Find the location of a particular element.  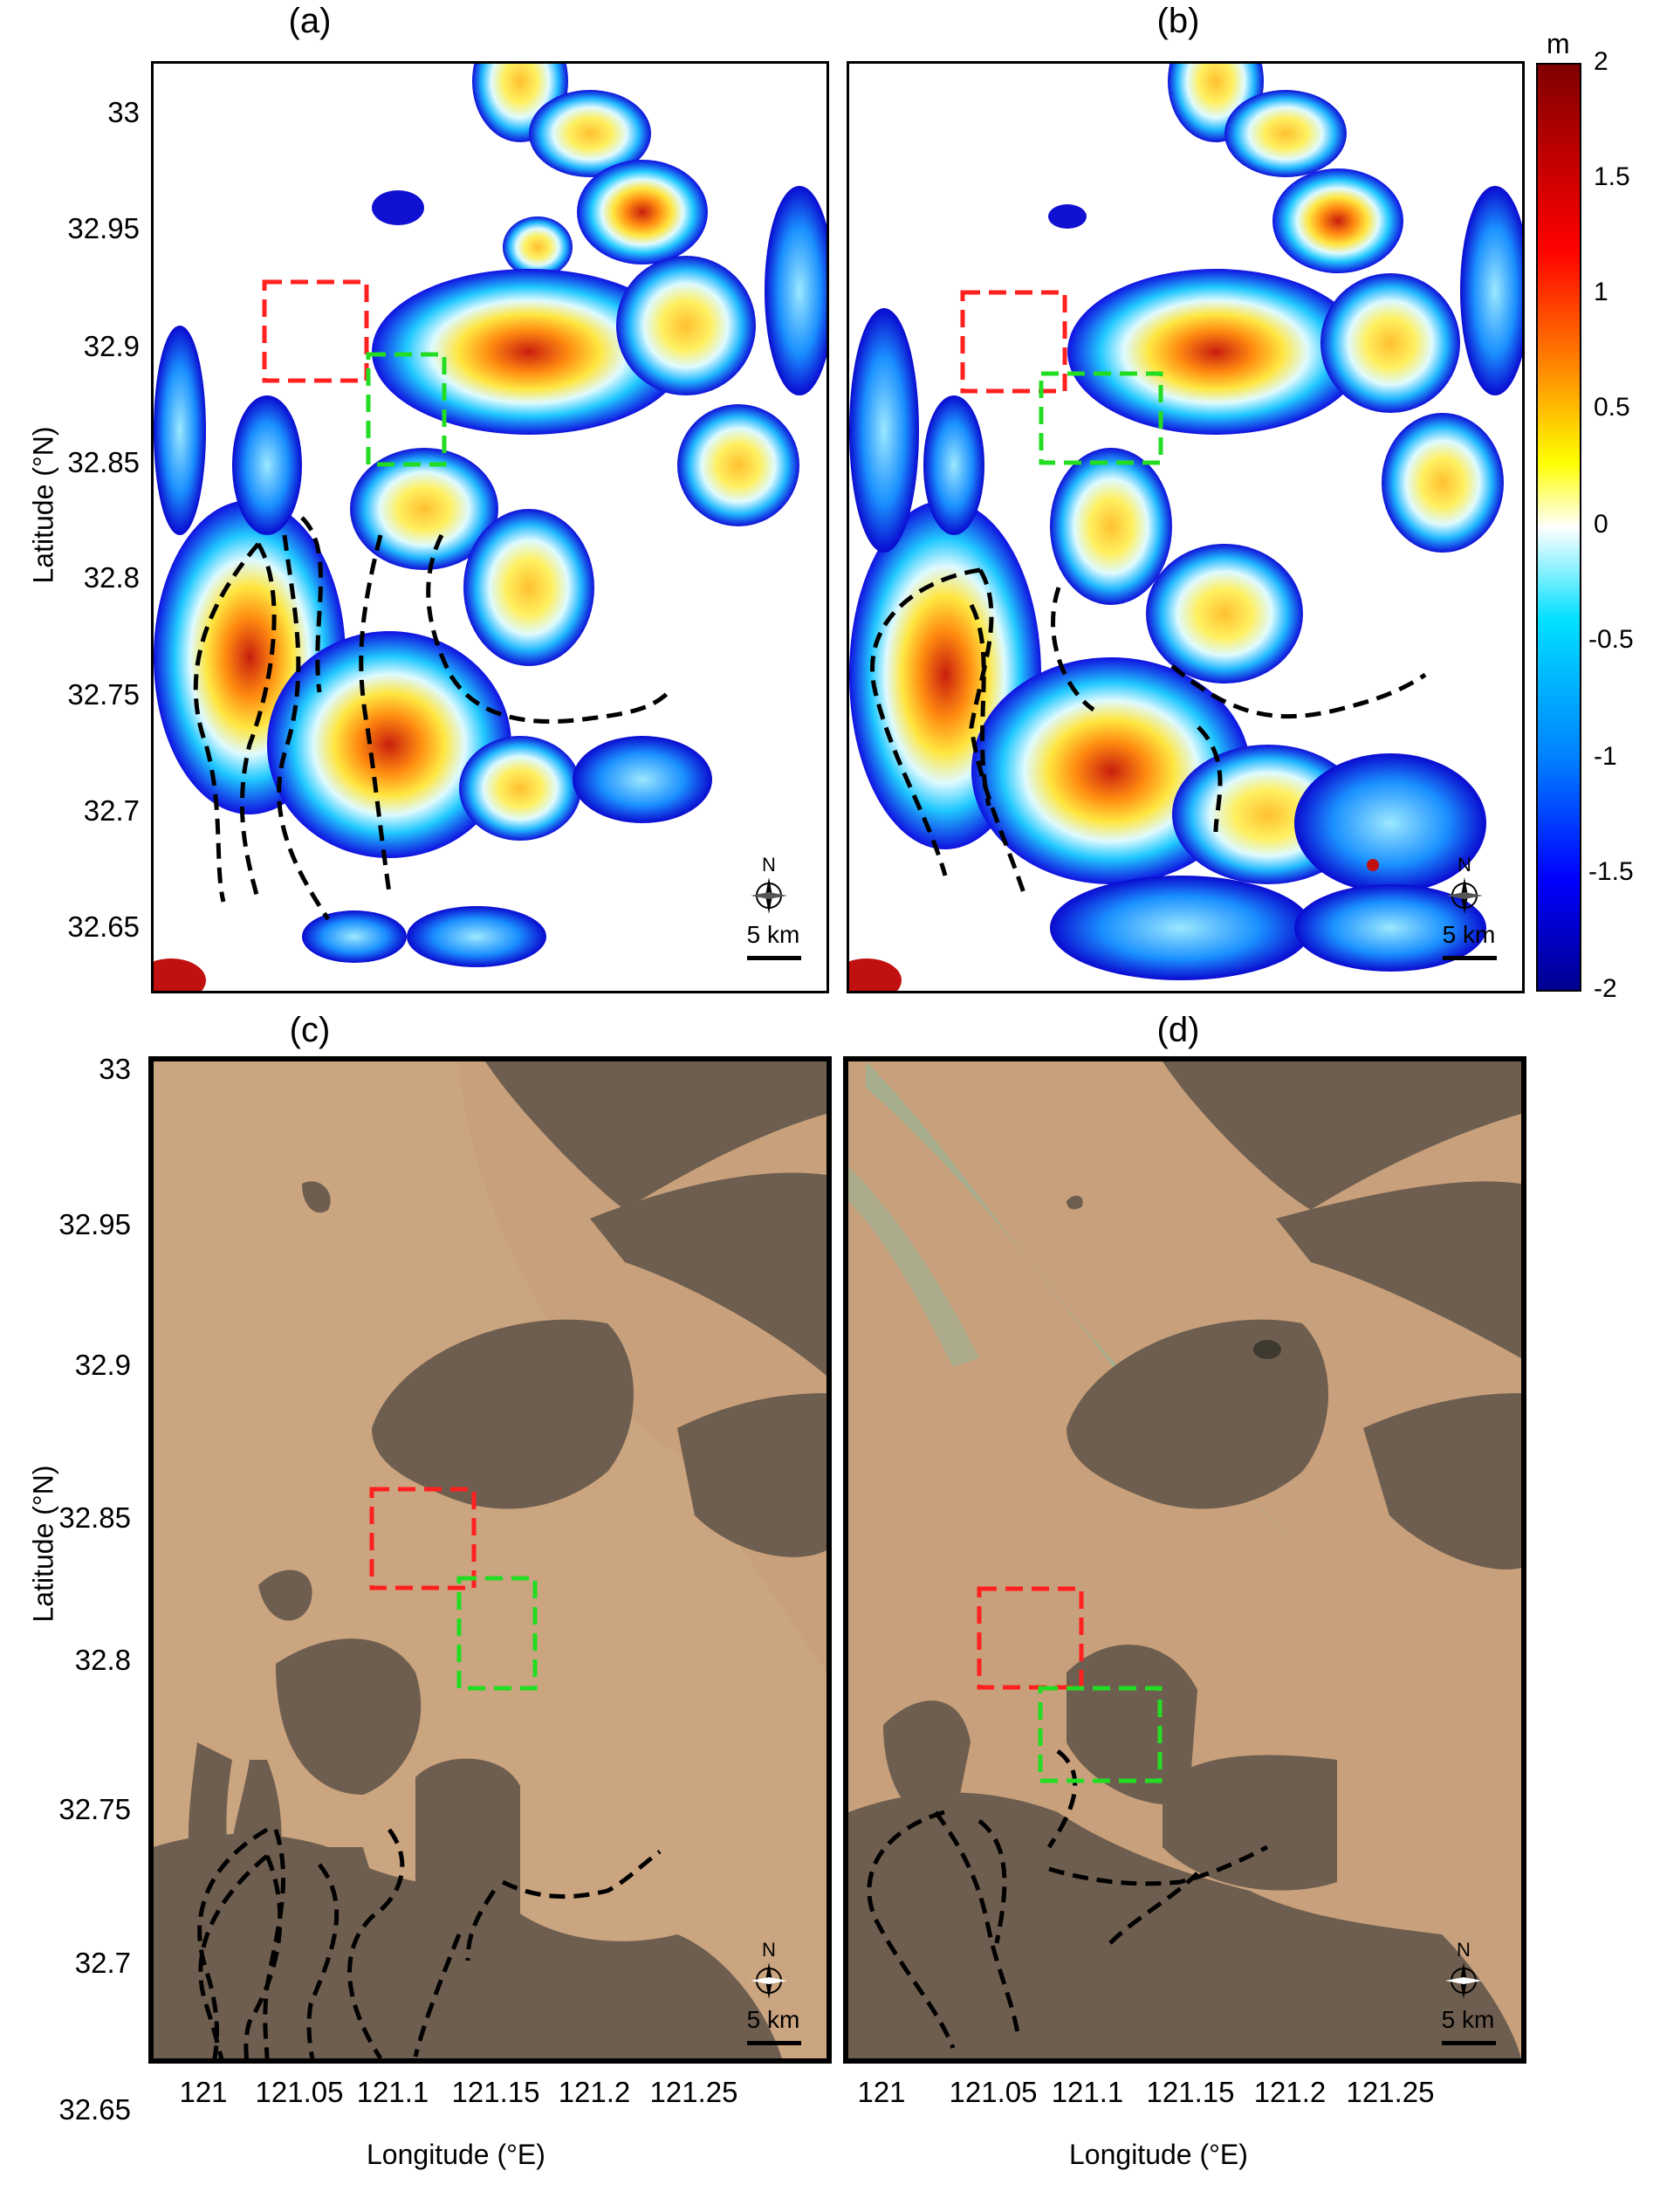

colorbar-tick: -0.5 is located at coordinates (1611, 639).